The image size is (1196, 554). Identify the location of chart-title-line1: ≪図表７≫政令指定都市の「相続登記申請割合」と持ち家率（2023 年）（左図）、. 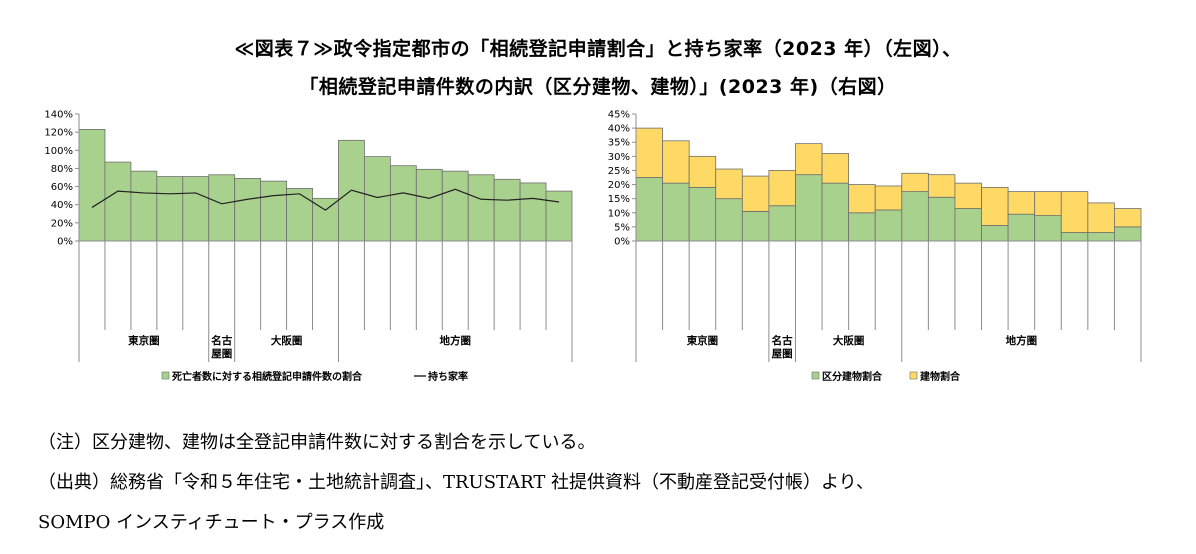
(598, 49).